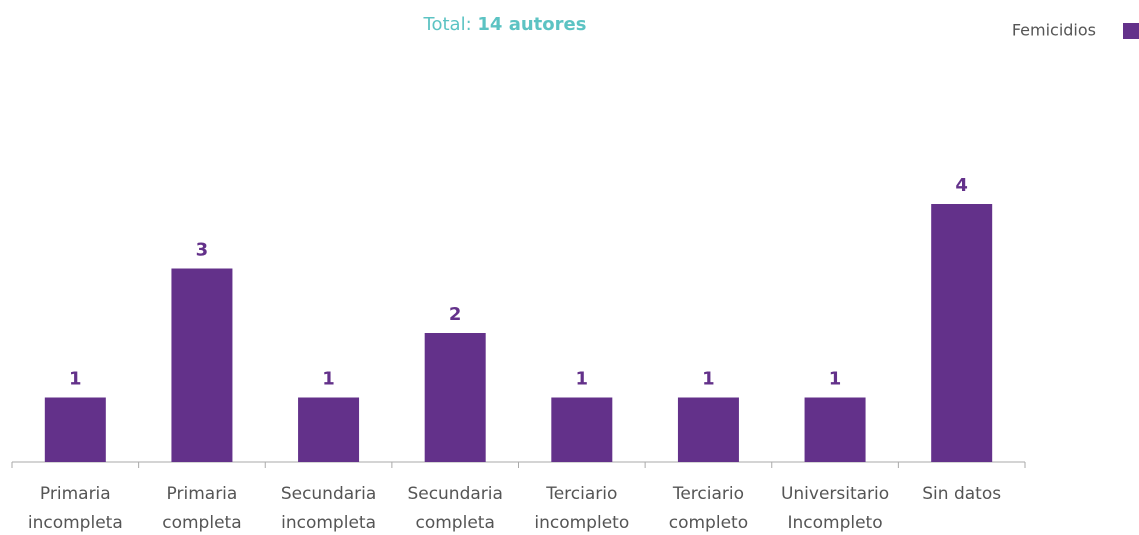  What do you see at coordinates (835, 494) in the screenshot?
I see `x-tick-label: Universitario` at bounding box center [835, 494].